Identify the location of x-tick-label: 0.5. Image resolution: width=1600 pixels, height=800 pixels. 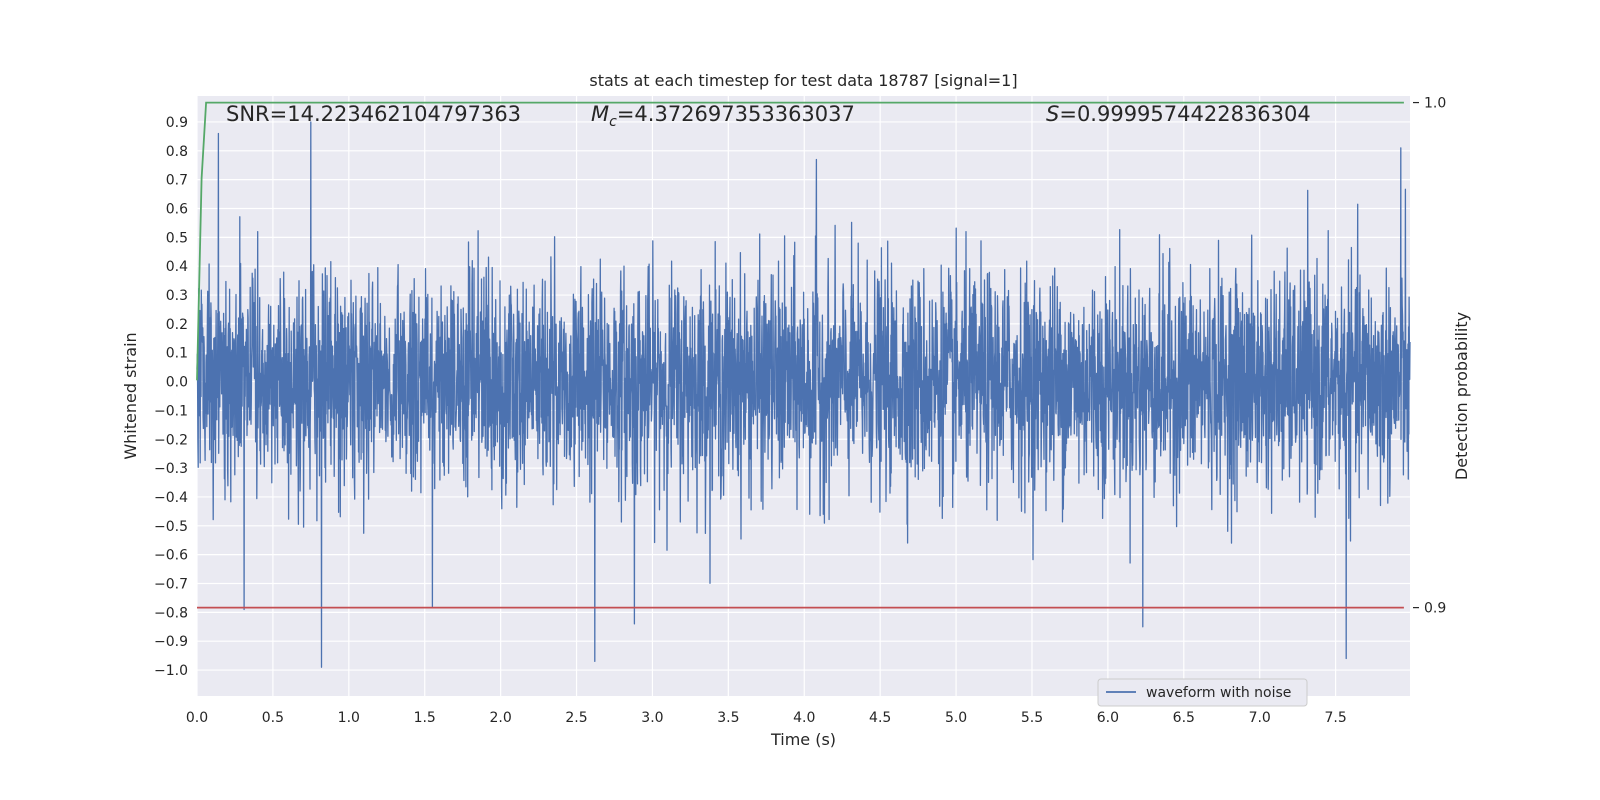
(273, 718).